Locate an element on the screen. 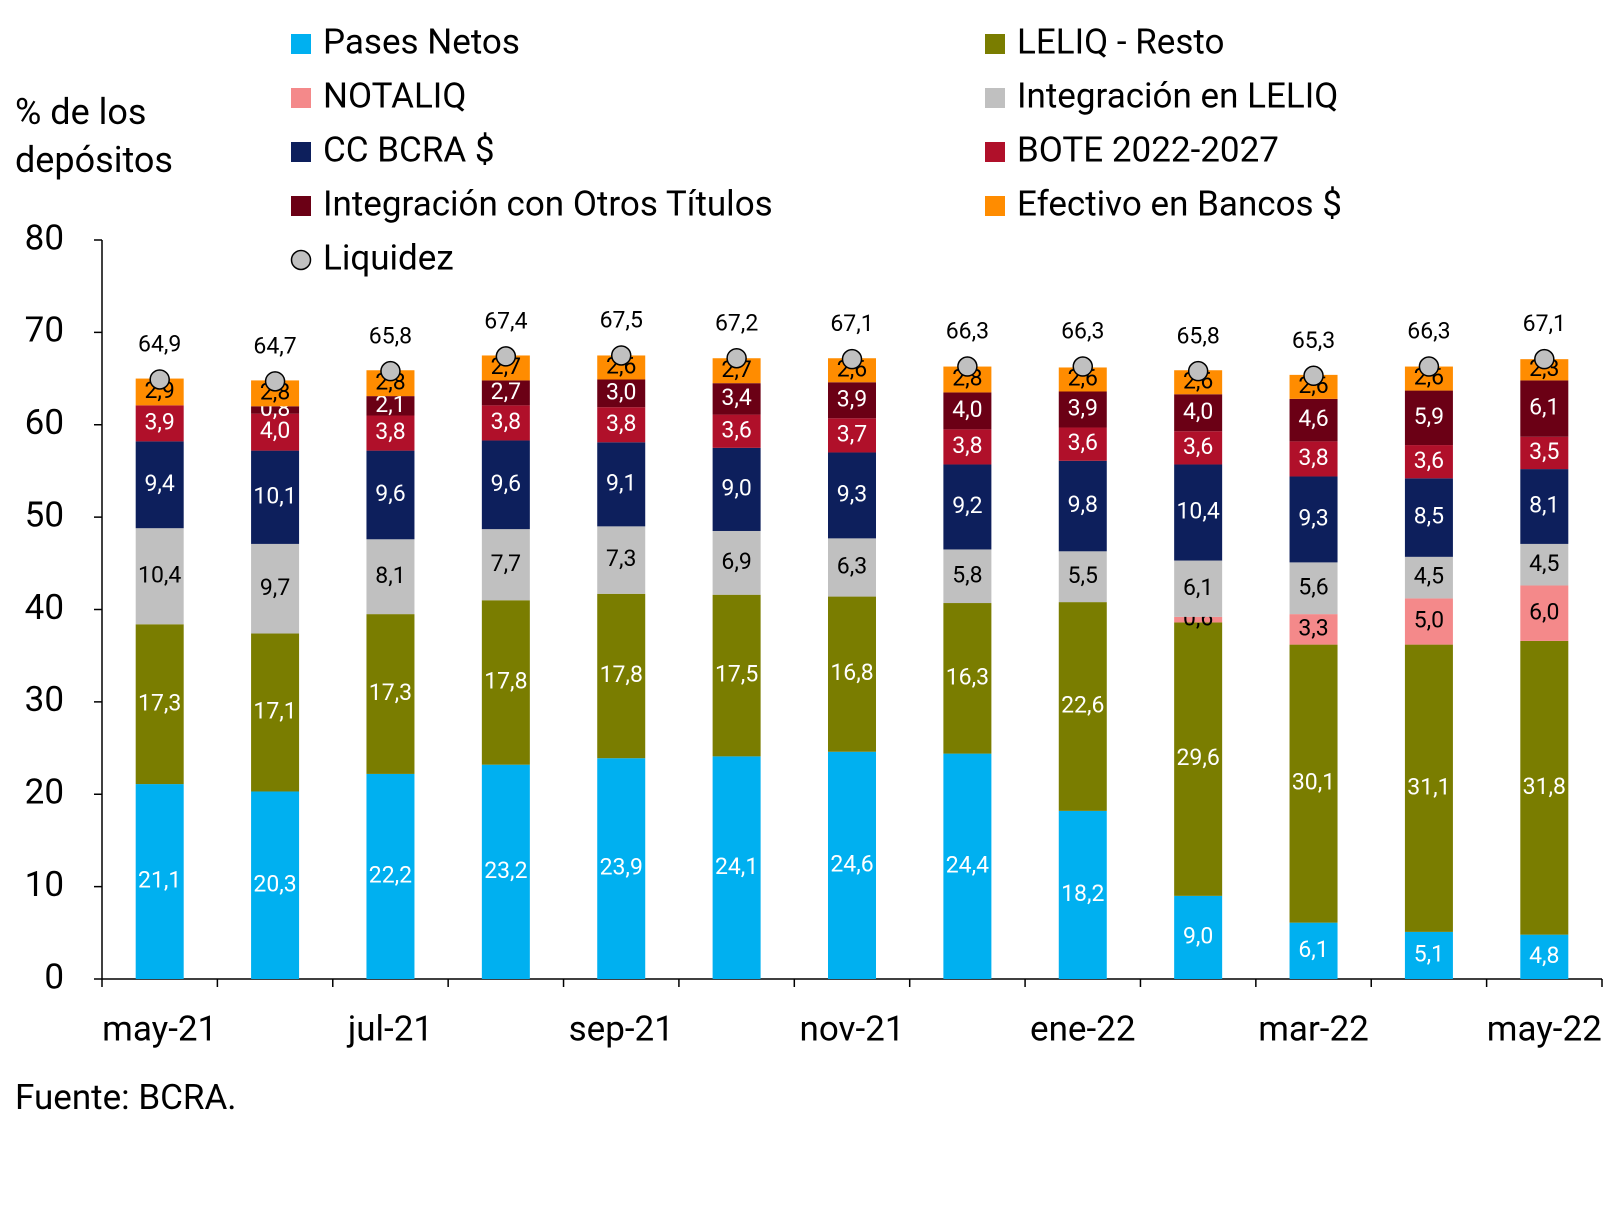 This screenshot has height=1215, width=1620. y-tick-label: 50 is located at coordinates (44, 514).